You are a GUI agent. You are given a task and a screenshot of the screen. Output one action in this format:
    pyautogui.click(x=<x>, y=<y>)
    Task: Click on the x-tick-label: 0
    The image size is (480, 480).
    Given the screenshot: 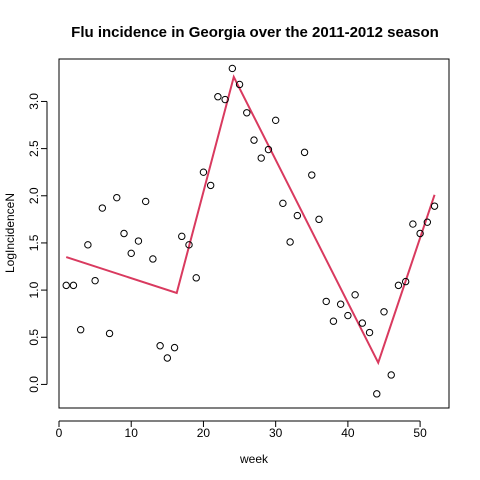 What is the action you would take?
    pyautogui.click(x=59, y=433)
    